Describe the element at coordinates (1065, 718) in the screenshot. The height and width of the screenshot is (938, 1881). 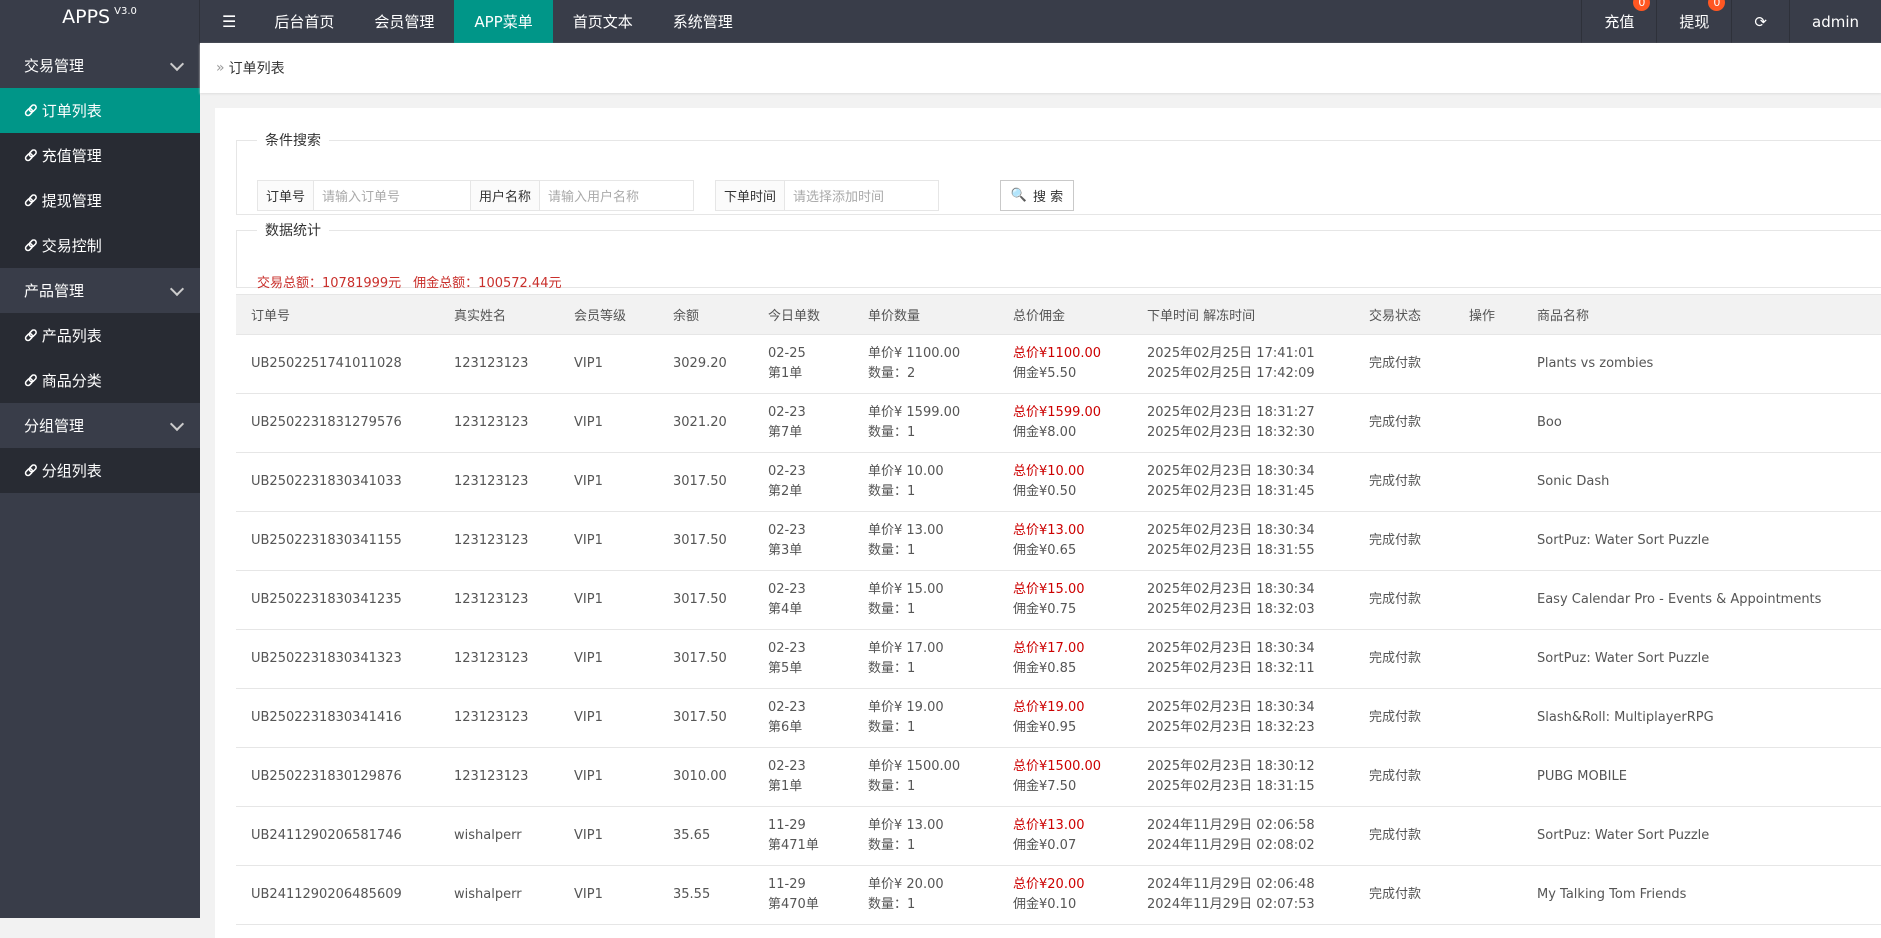
I see `table-cell: 总价¥19.00 佣金¥0.95` at that location.